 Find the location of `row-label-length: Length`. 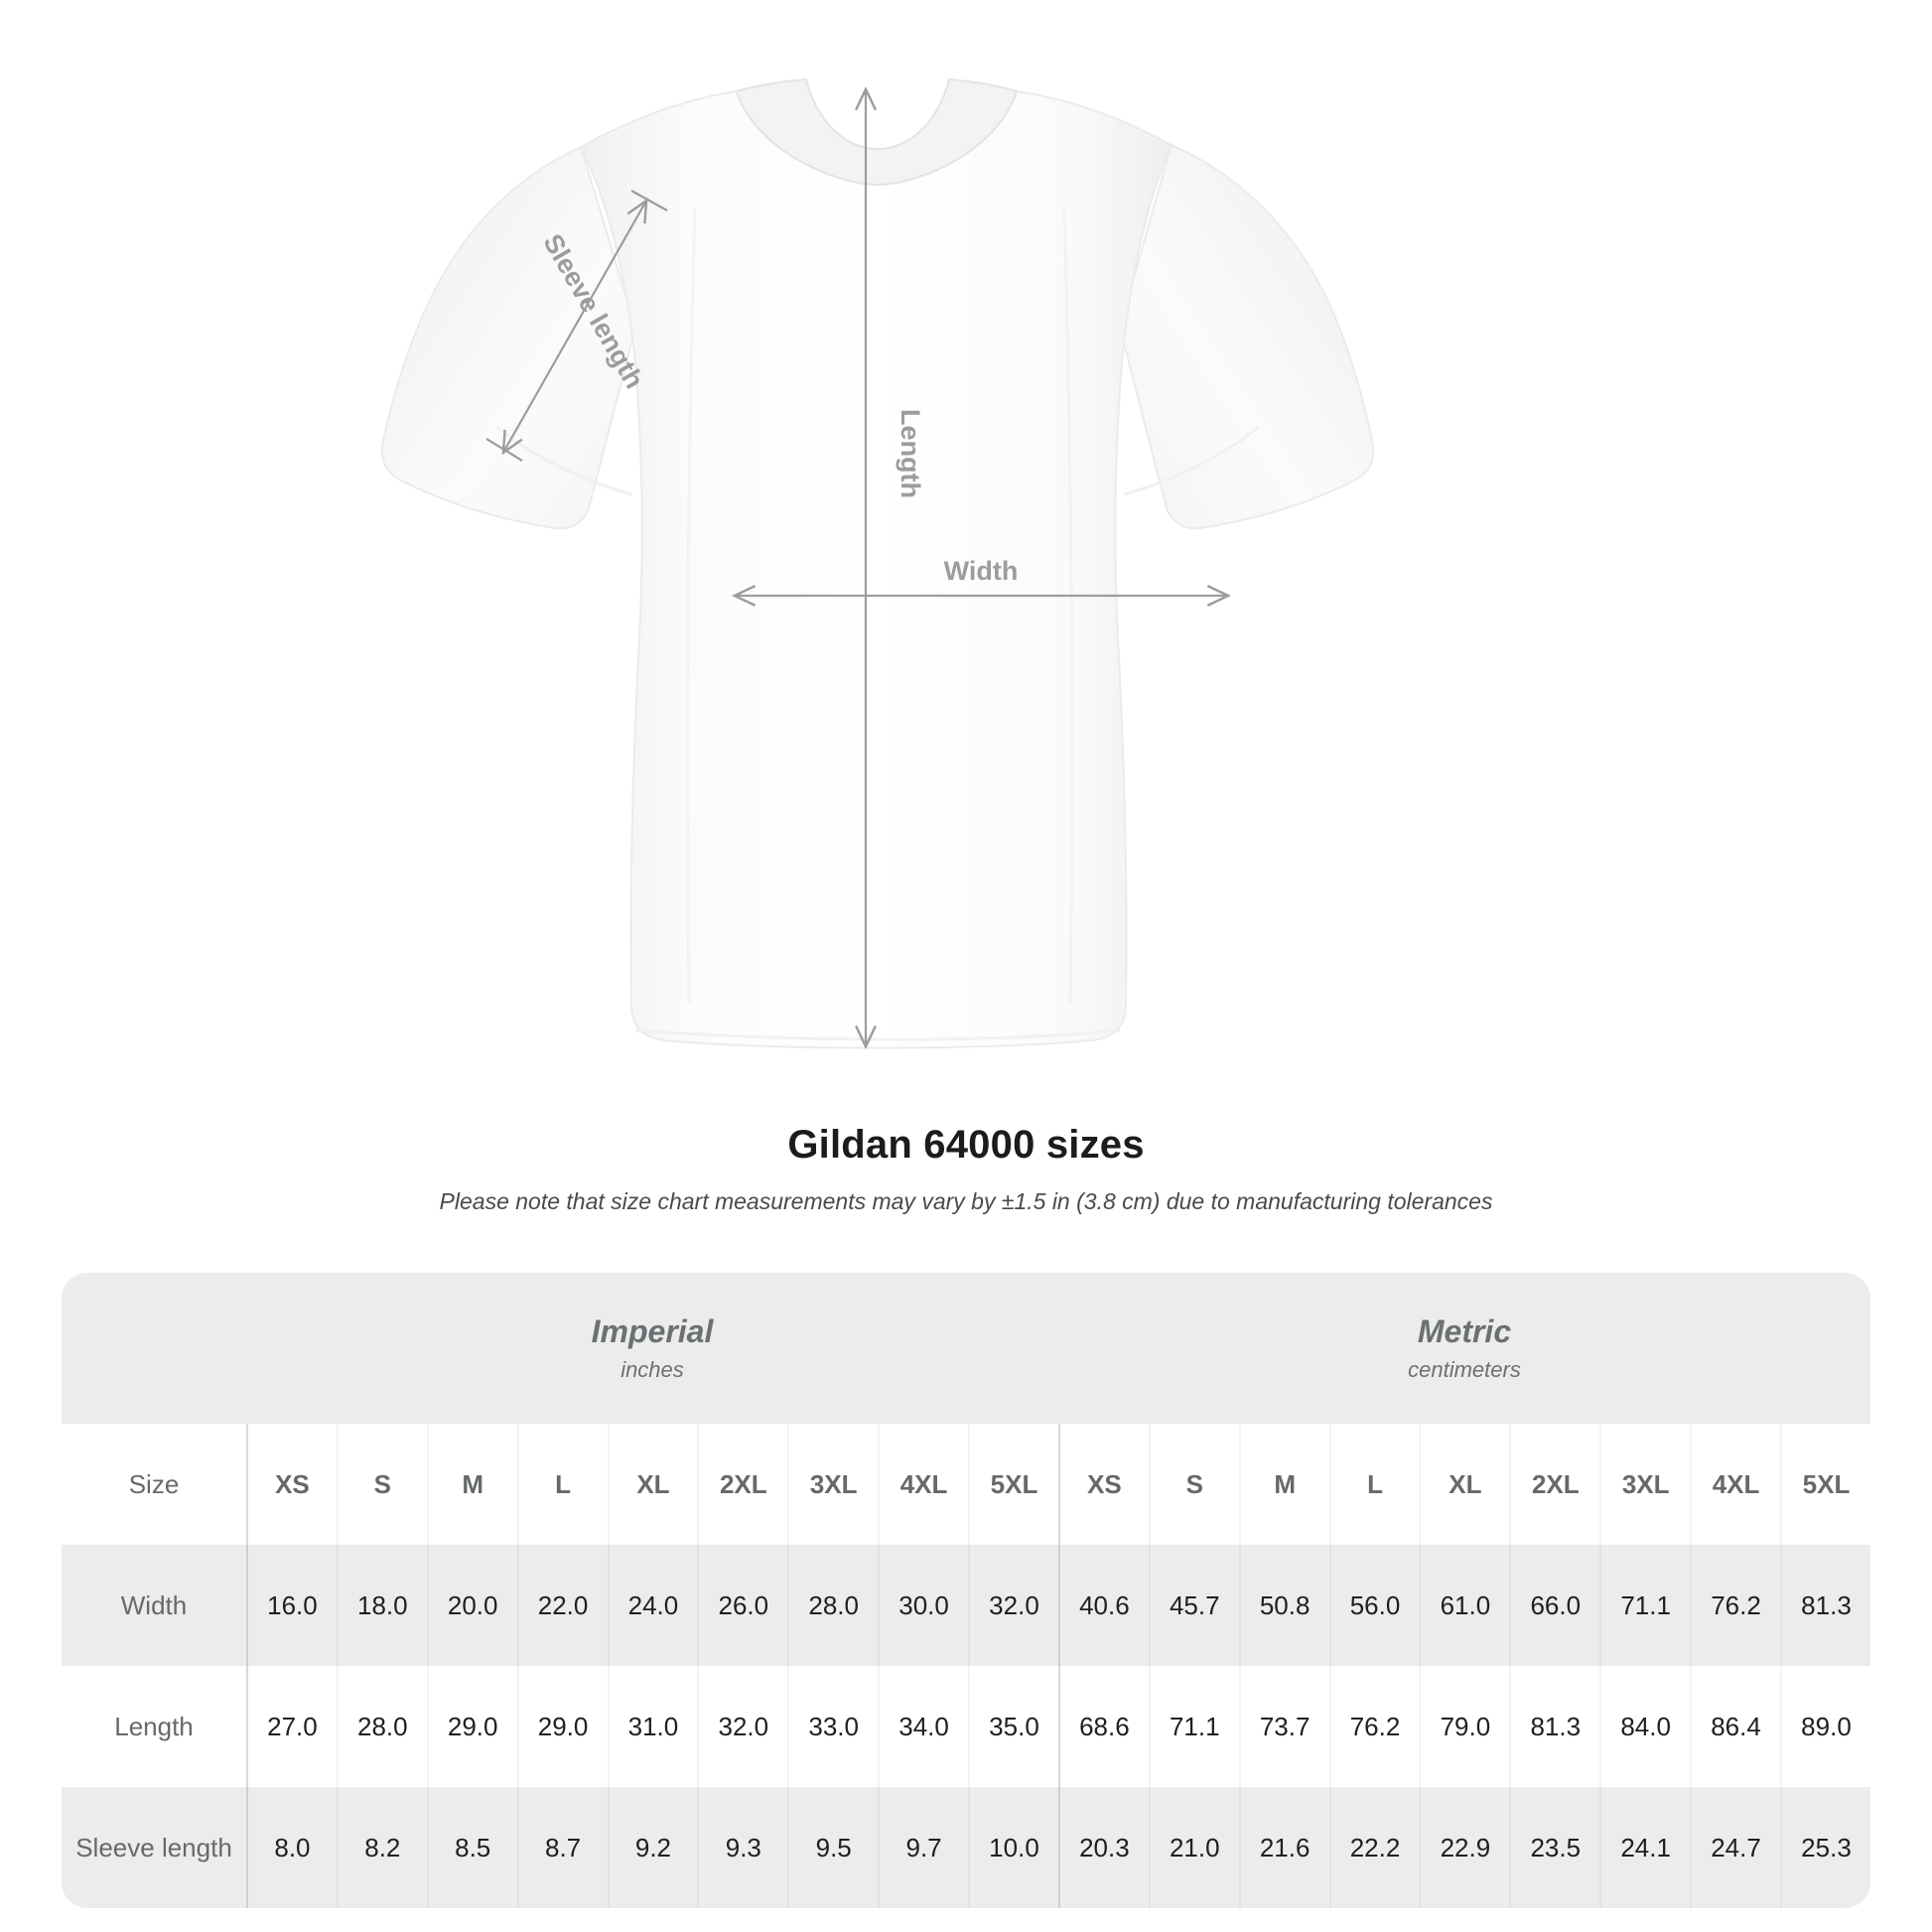

row-label-length: Length is located at coordinates (154, 1727).